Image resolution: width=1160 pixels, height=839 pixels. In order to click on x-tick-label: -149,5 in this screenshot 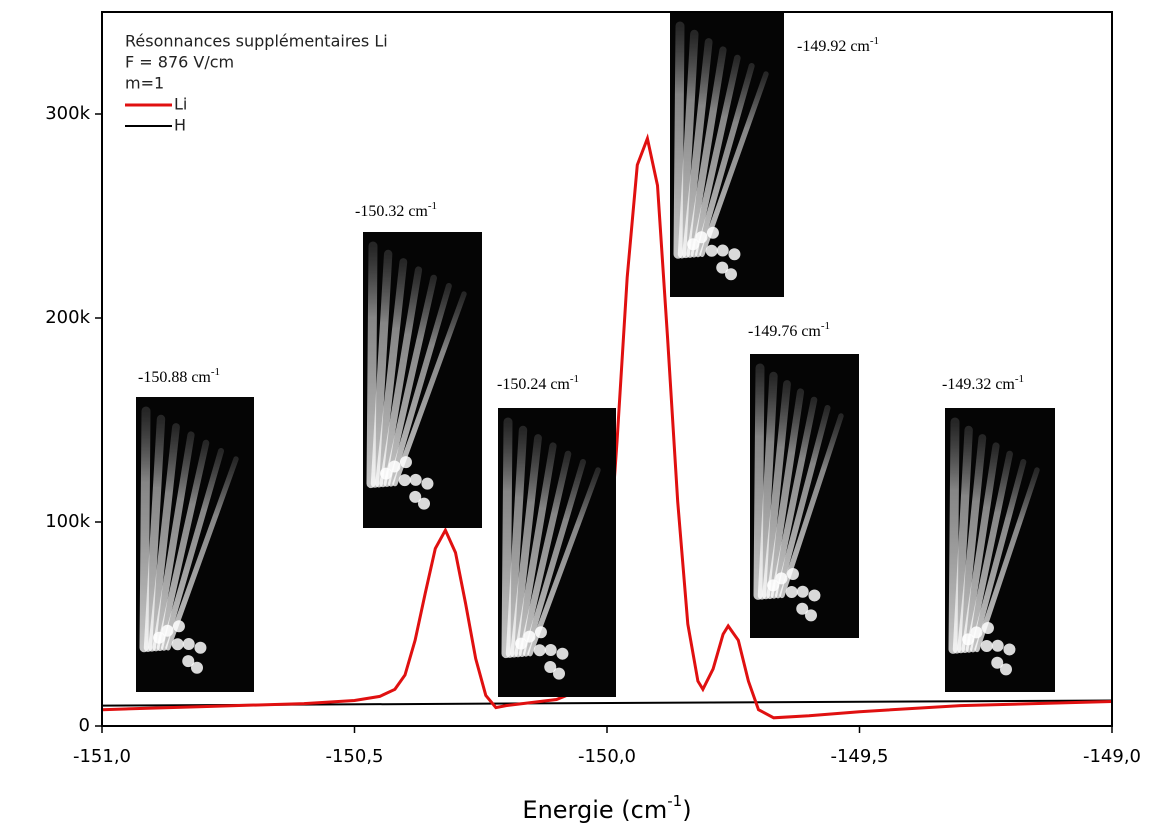, I will do `click(859, 756)`.